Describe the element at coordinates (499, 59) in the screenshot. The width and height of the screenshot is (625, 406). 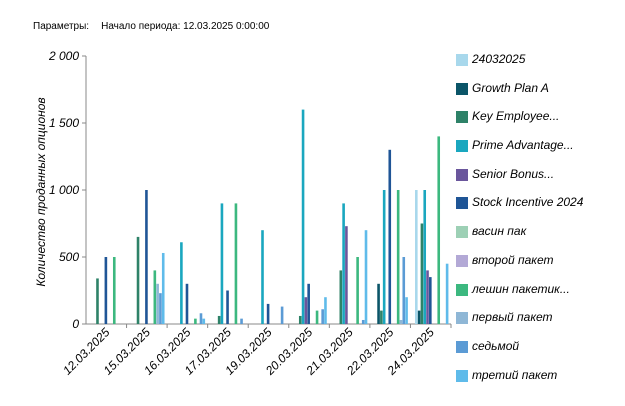
I see `legend-label: 24032025` at that location.